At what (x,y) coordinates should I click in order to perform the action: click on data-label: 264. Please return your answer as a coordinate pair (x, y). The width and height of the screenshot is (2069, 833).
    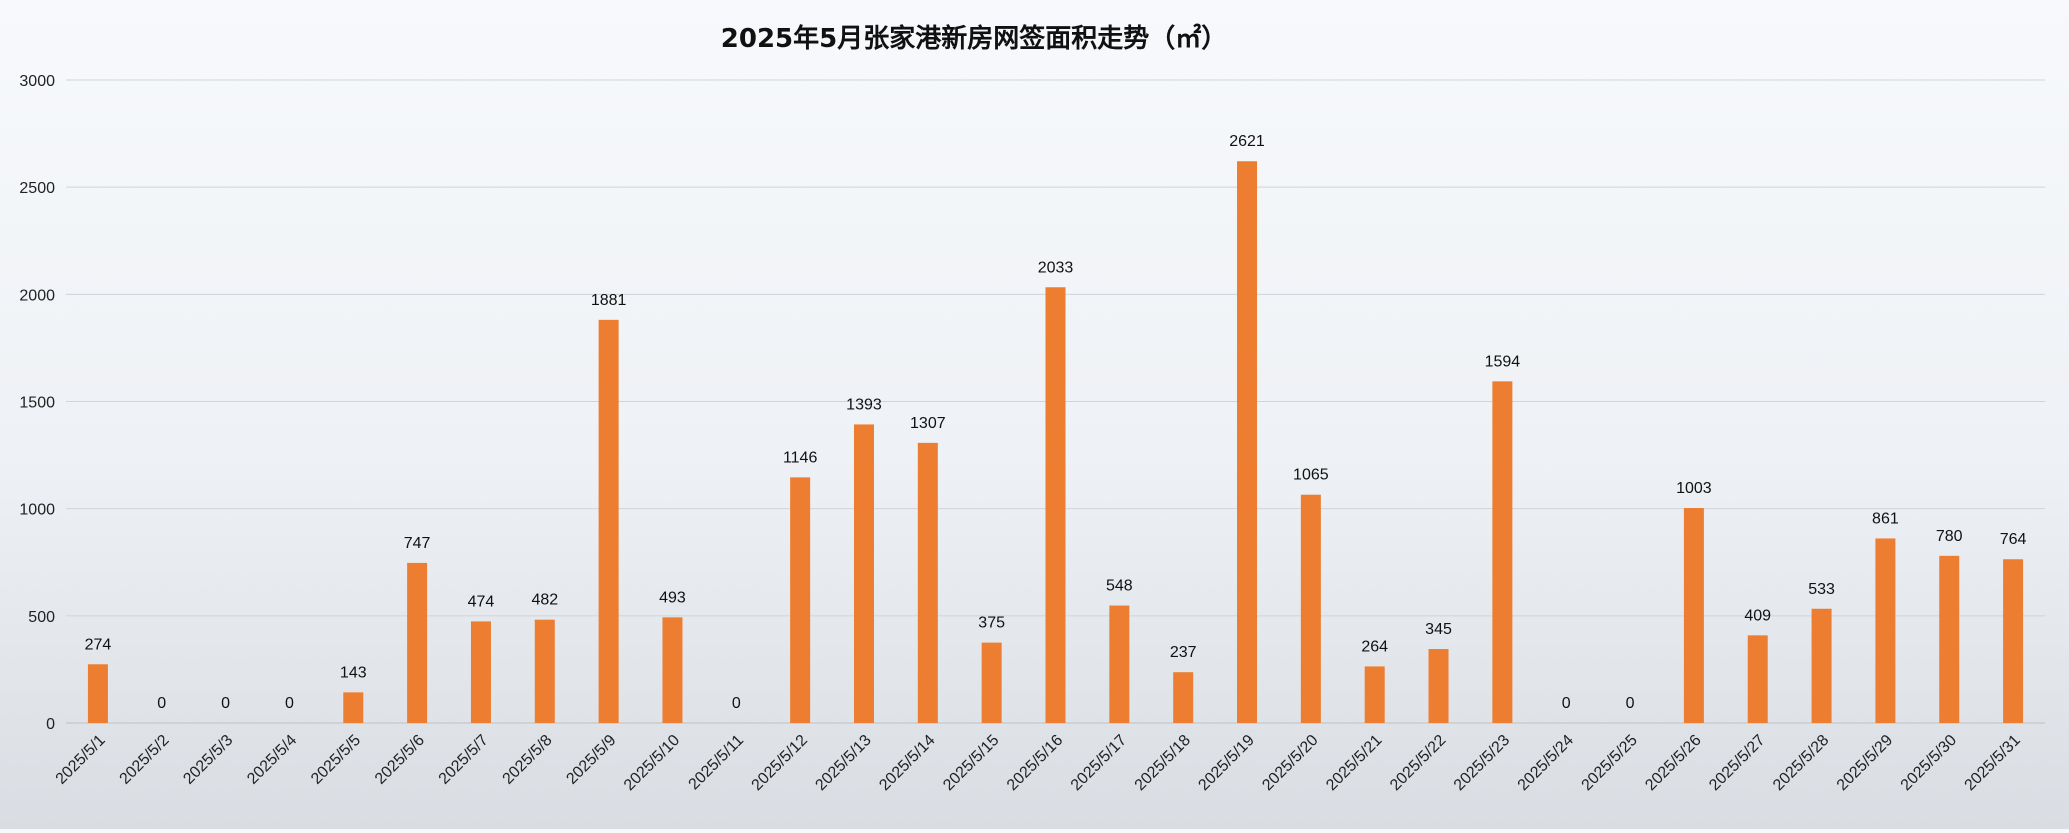
    Looking at the image, I should click on (1374, 646).